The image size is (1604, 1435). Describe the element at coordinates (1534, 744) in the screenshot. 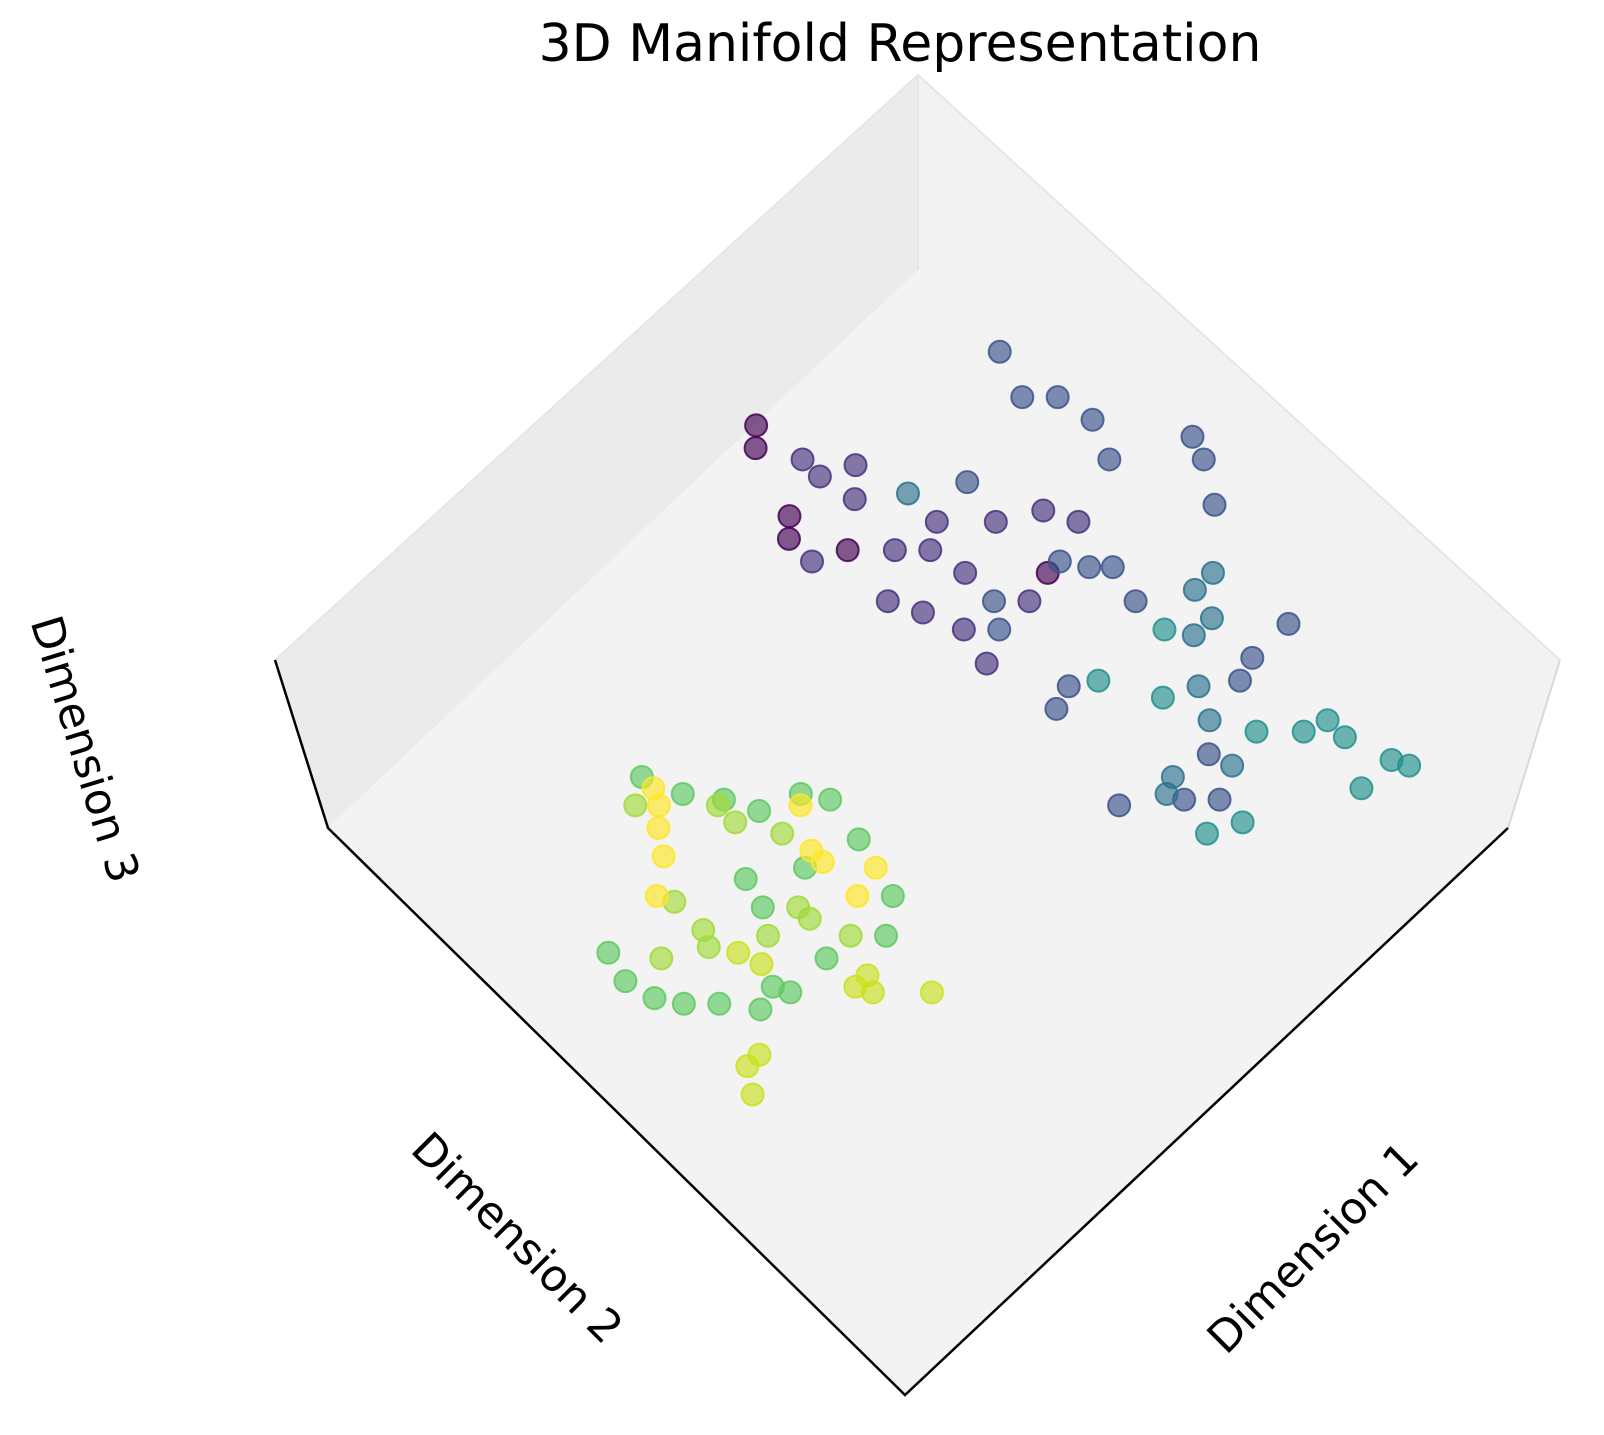

I see `pane-edge` at that location.